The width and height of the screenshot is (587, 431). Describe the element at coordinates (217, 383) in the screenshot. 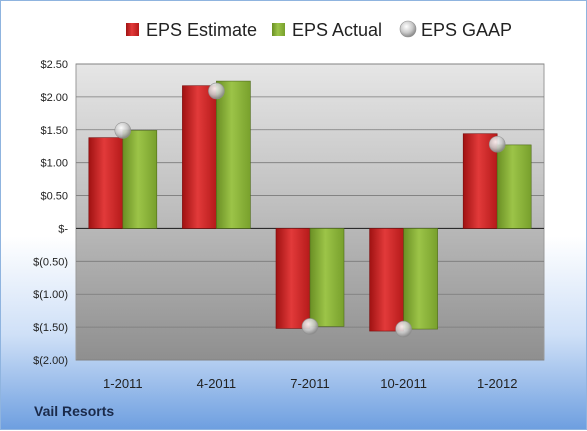

I see `x-category-label: 4-2011` at that location.